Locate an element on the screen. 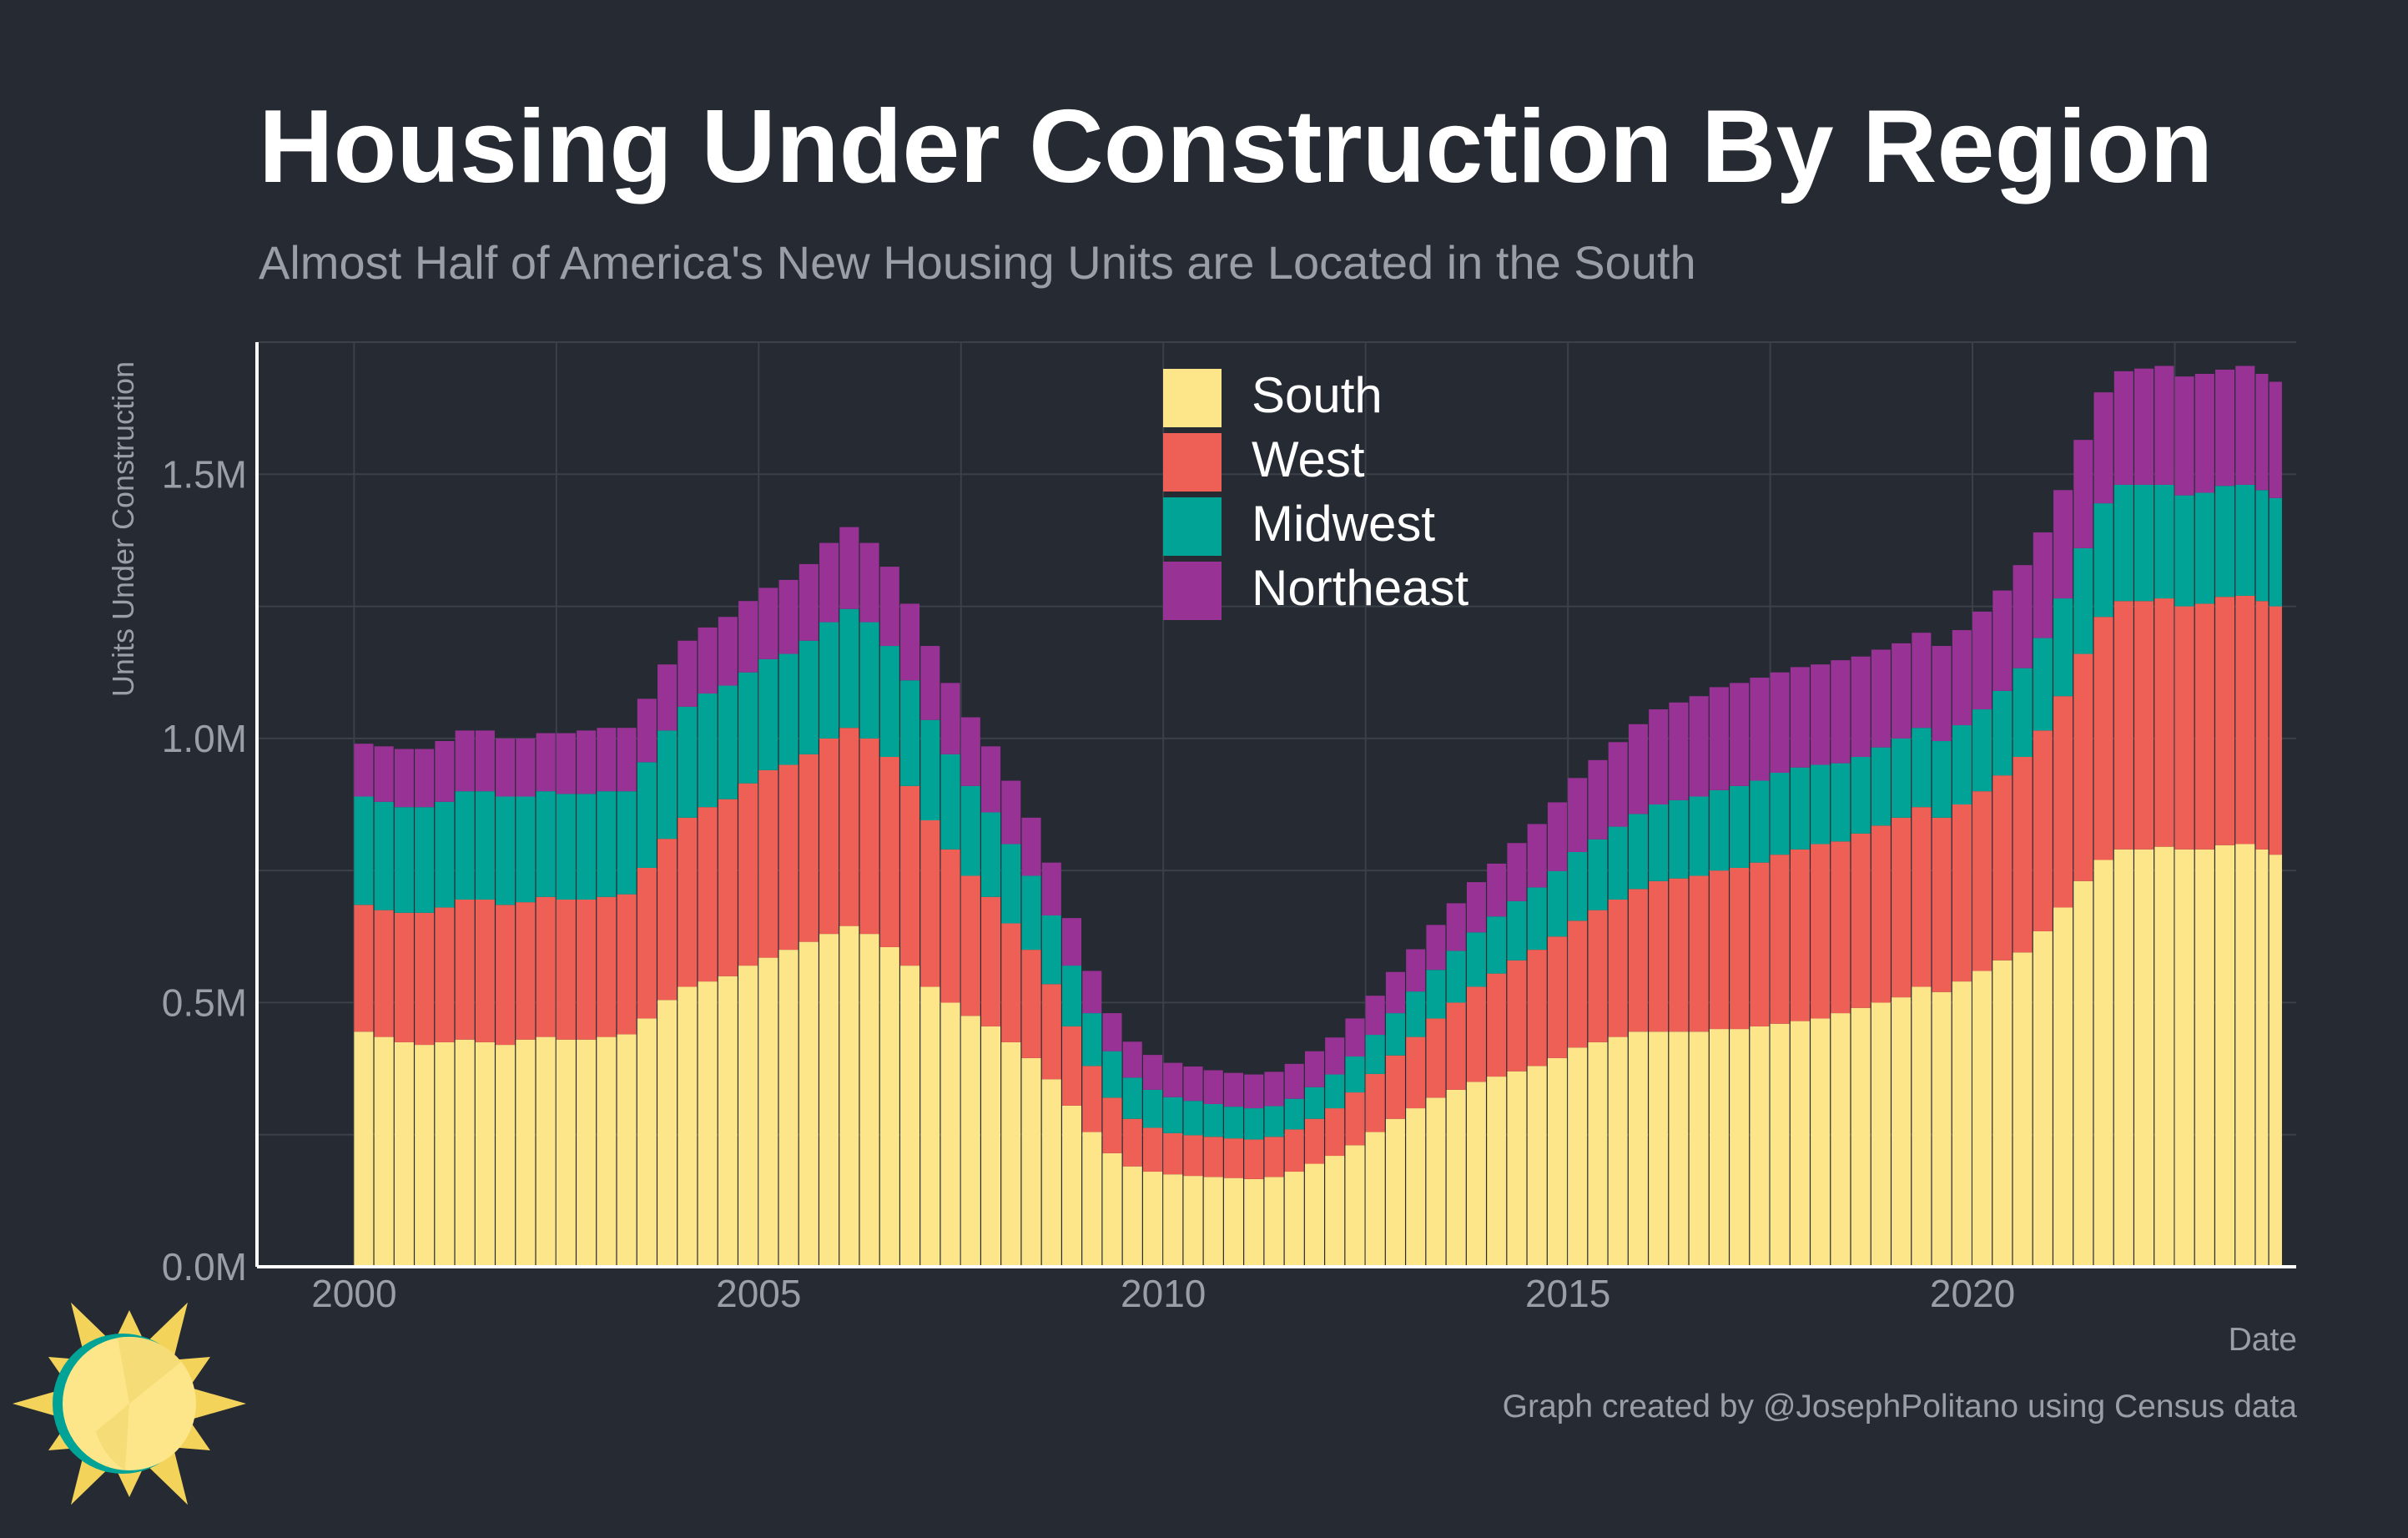 This screenshot has height=1538, width=2408. x-tick-label: 2000 is located at coordinates (353, 1293).